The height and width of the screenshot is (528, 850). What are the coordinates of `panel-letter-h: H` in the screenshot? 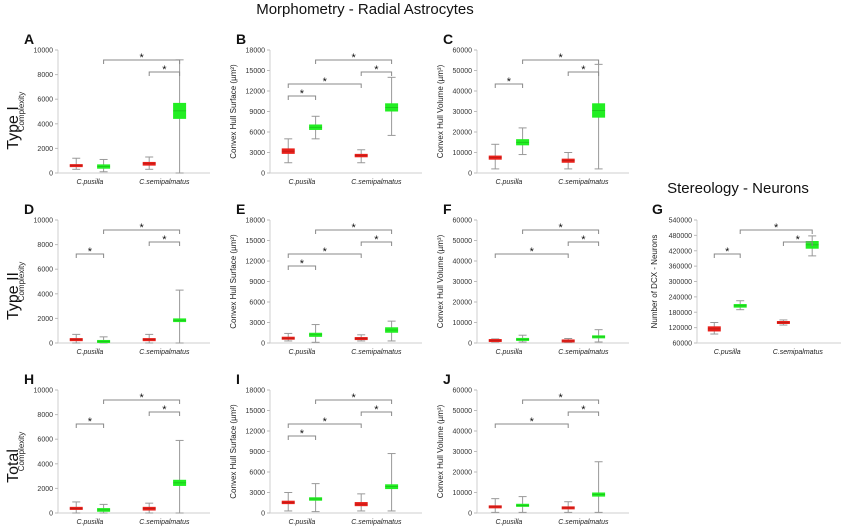 It's located at (29, 379).